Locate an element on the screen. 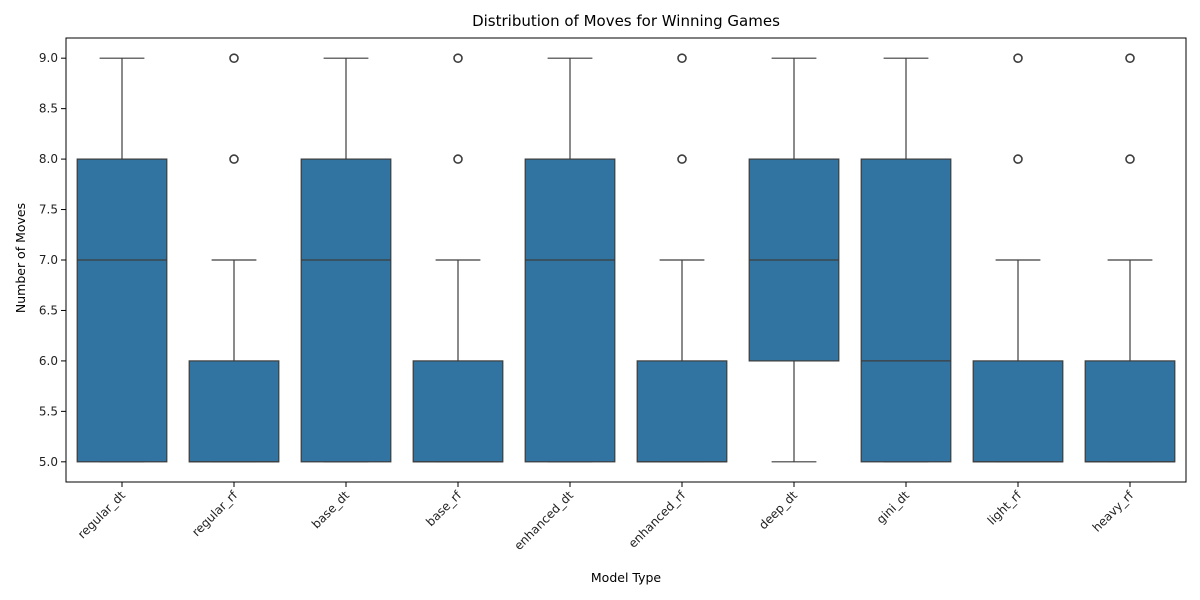  box-group-base_rf is located at coordinates (458, 258).